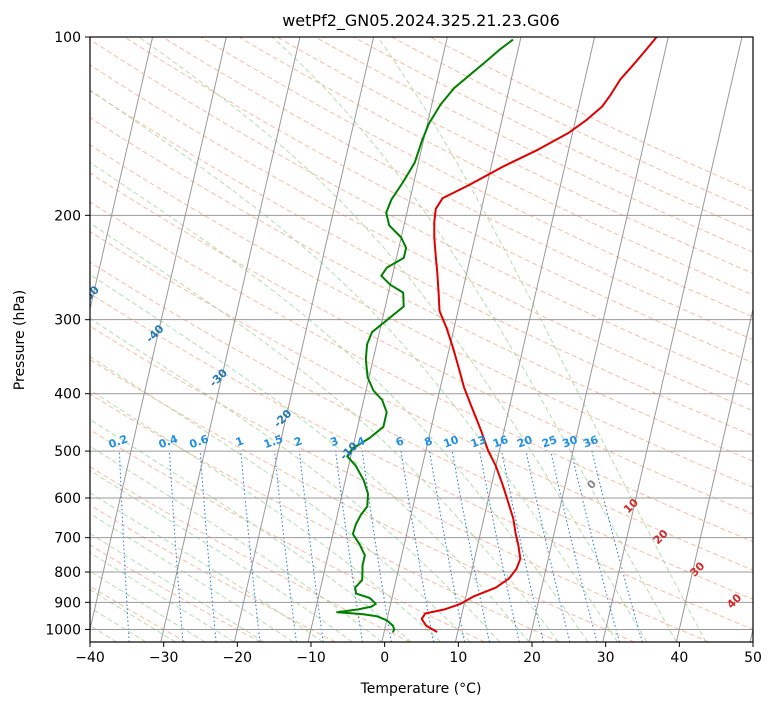  Describe the element at coordinates (697, 569) in the screenshot. I see `dry-adiabat-label: 30` at that location.